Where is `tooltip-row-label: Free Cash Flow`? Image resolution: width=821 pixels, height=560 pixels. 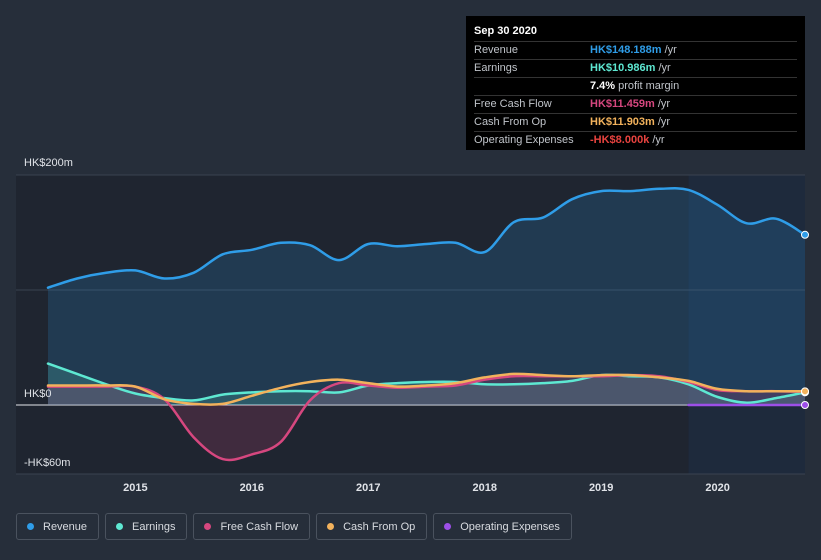 tooltip-row-label: Free Cash Flow is located at coordinates (513, 104).